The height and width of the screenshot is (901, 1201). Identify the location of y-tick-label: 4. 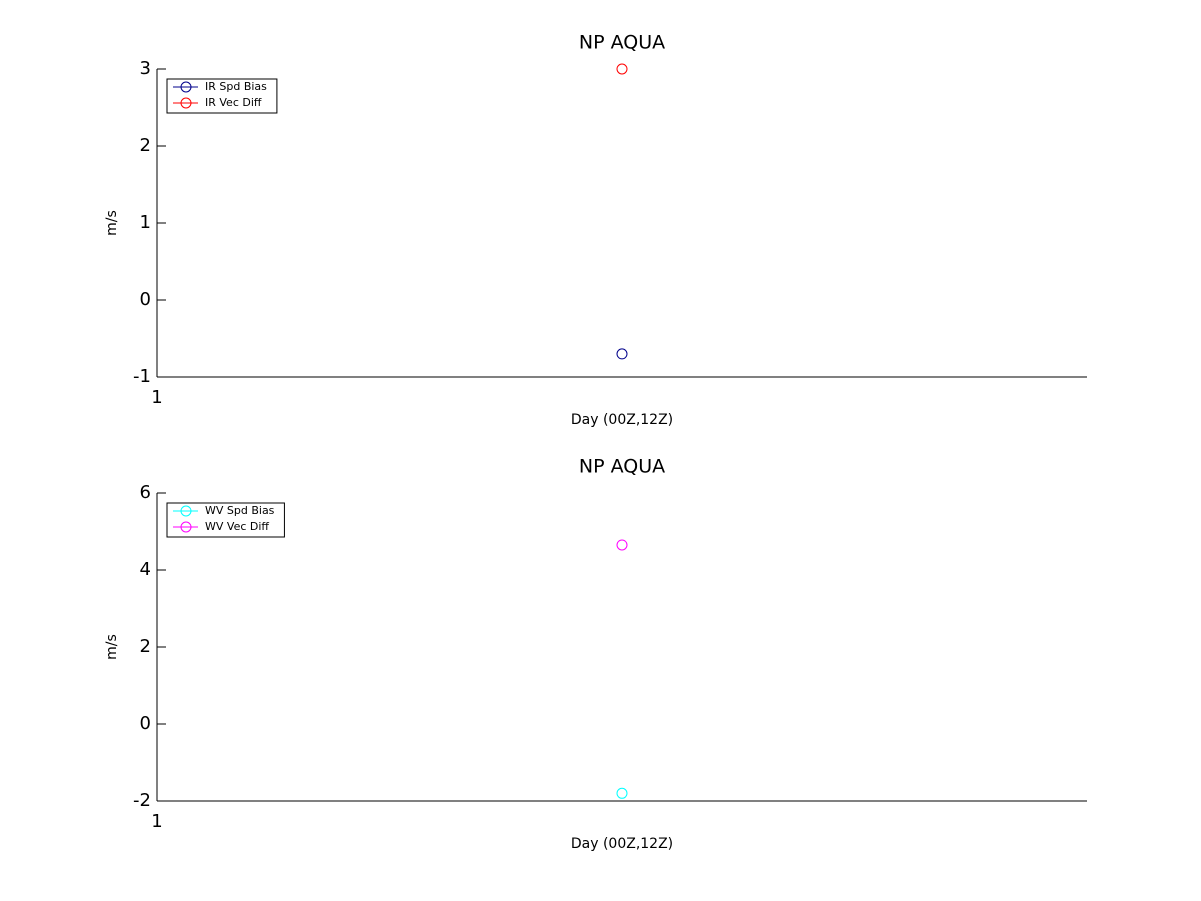
(145, 569).